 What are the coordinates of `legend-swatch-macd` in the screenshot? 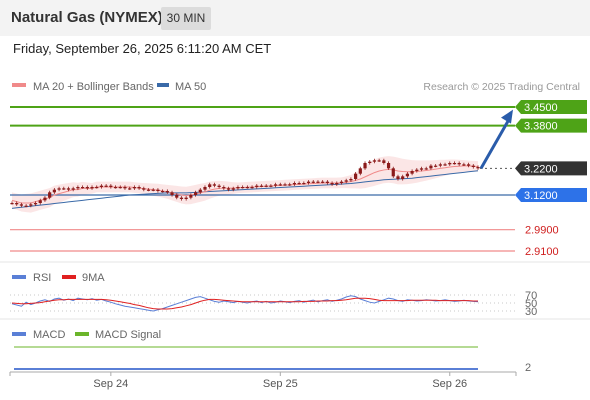 It's located at (19, 334).